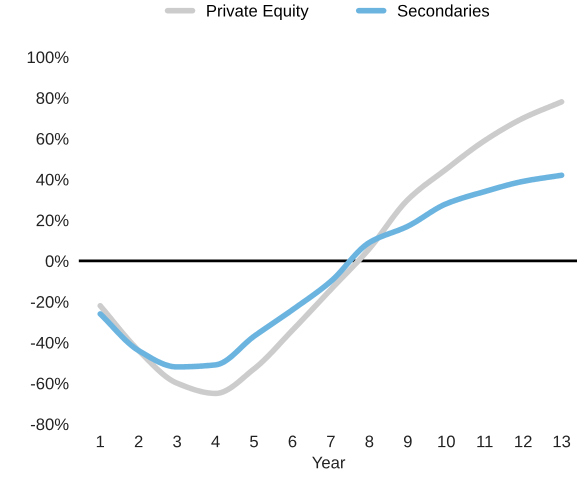 The height and width of the screenshot is (490, 577). What do you see at coordinates (444, 10) in the screenshot?
I see `legend-label: Secondaries` at bounding box center [444, 10].